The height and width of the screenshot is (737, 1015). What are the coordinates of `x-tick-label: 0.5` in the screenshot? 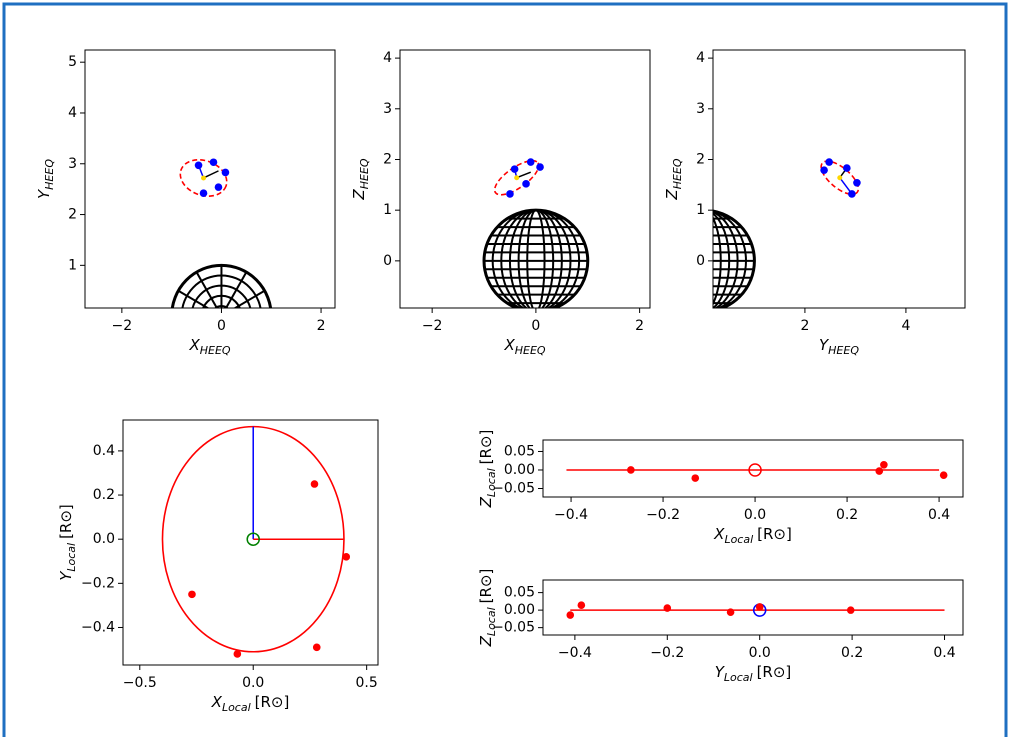 It's located at (367, 683).